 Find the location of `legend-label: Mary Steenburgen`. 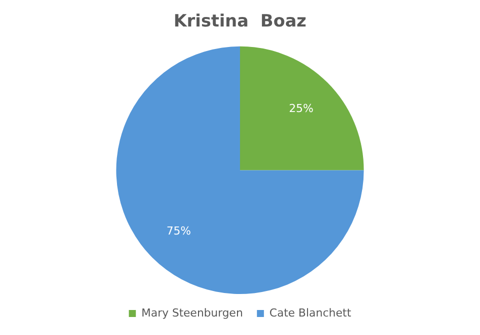

legend-label: Mary Steenburgen is located at coordinates (192, 313).